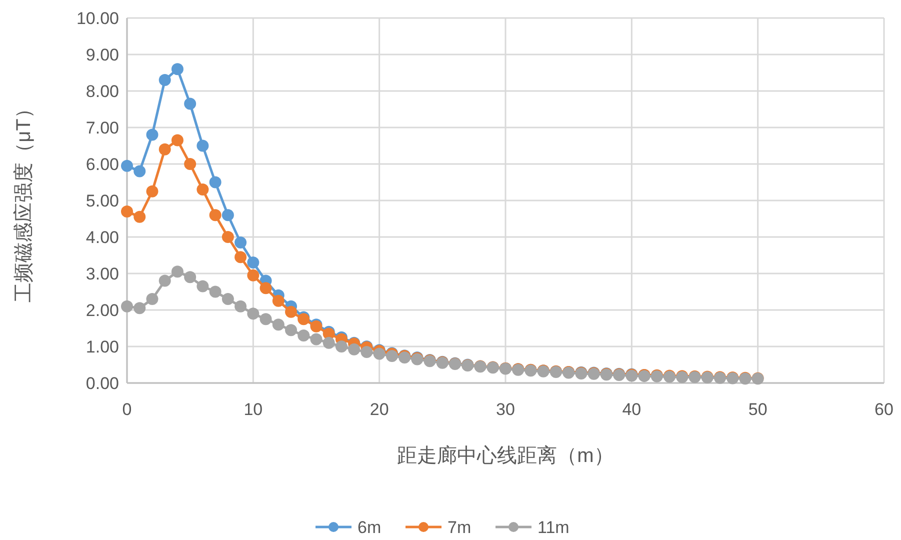 This screenshot has height=540, width=901. What do you see at coordinates (102, 128) in the screenshot?
I see `y-tick-label: 7.00` at bounding box center [102, 128].